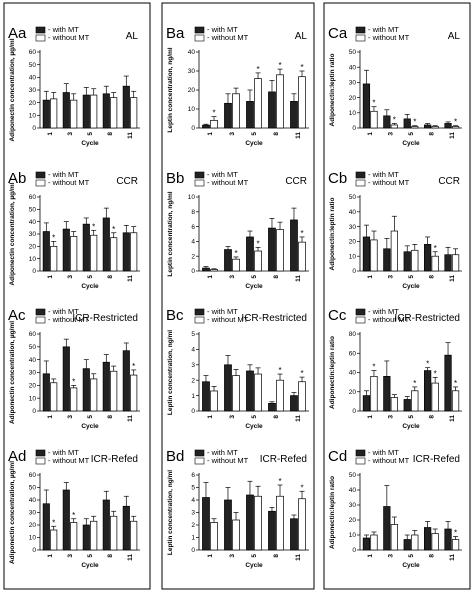 Image resolution: width=474 pixels, height=598 pixels. Describe the element at coordinates (192, 71) in the screenshot. I see `y-tick-label: 30` at that location.